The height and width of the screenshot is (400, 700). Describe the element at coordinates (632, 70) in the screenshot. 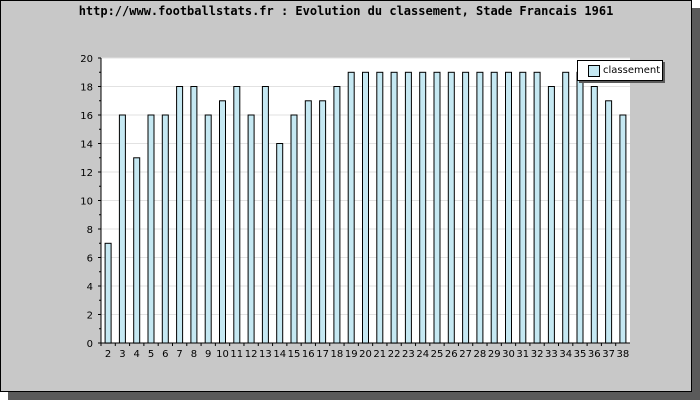

I see `legend-label: classement` at that location.